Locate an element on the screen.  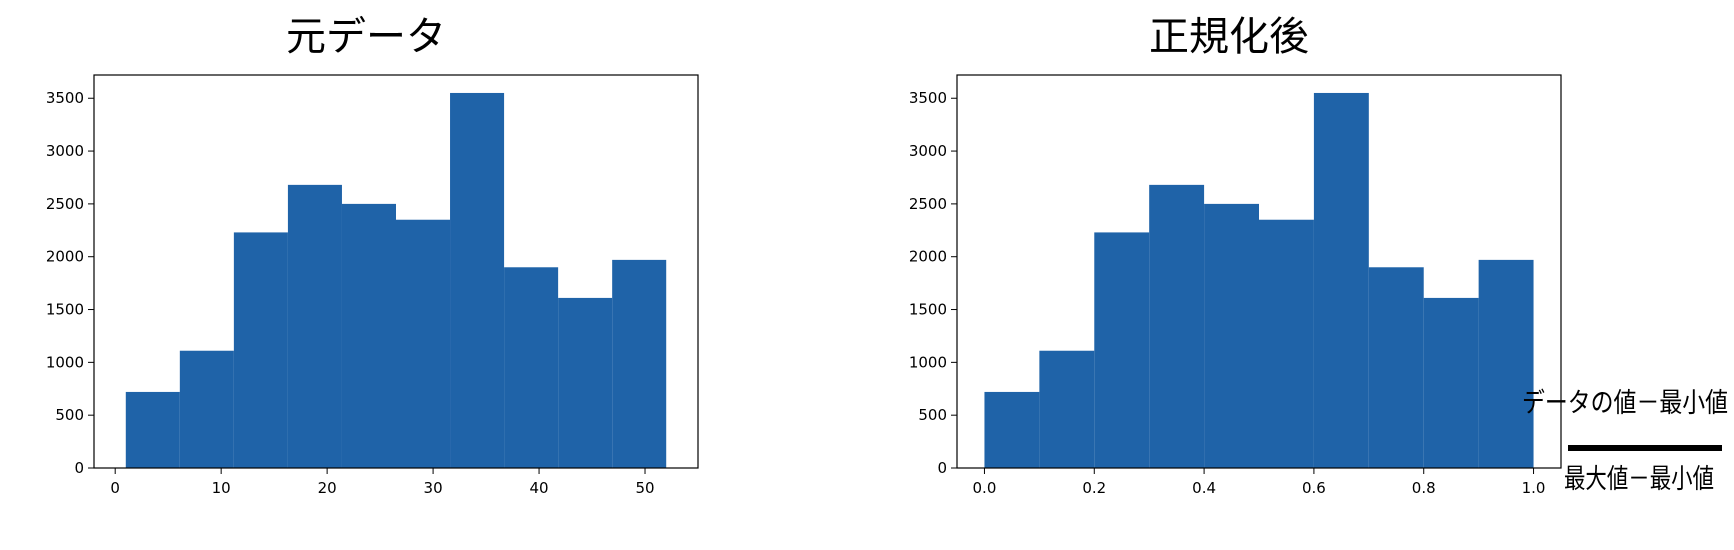
x-tick-label: 30 is located at coordinates (433, 488).